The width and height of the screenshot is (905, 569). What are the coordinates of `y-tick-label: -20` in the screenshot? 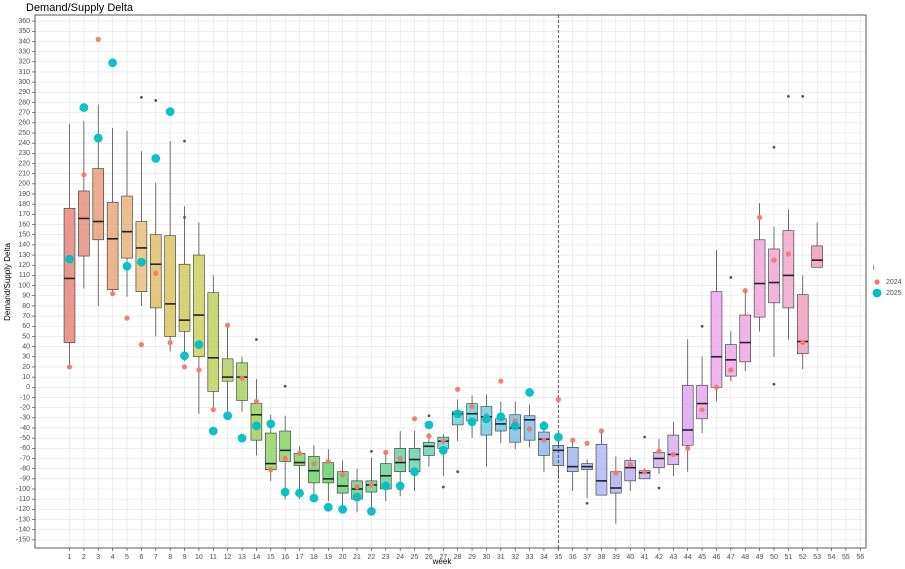 It's located at (25, 407).